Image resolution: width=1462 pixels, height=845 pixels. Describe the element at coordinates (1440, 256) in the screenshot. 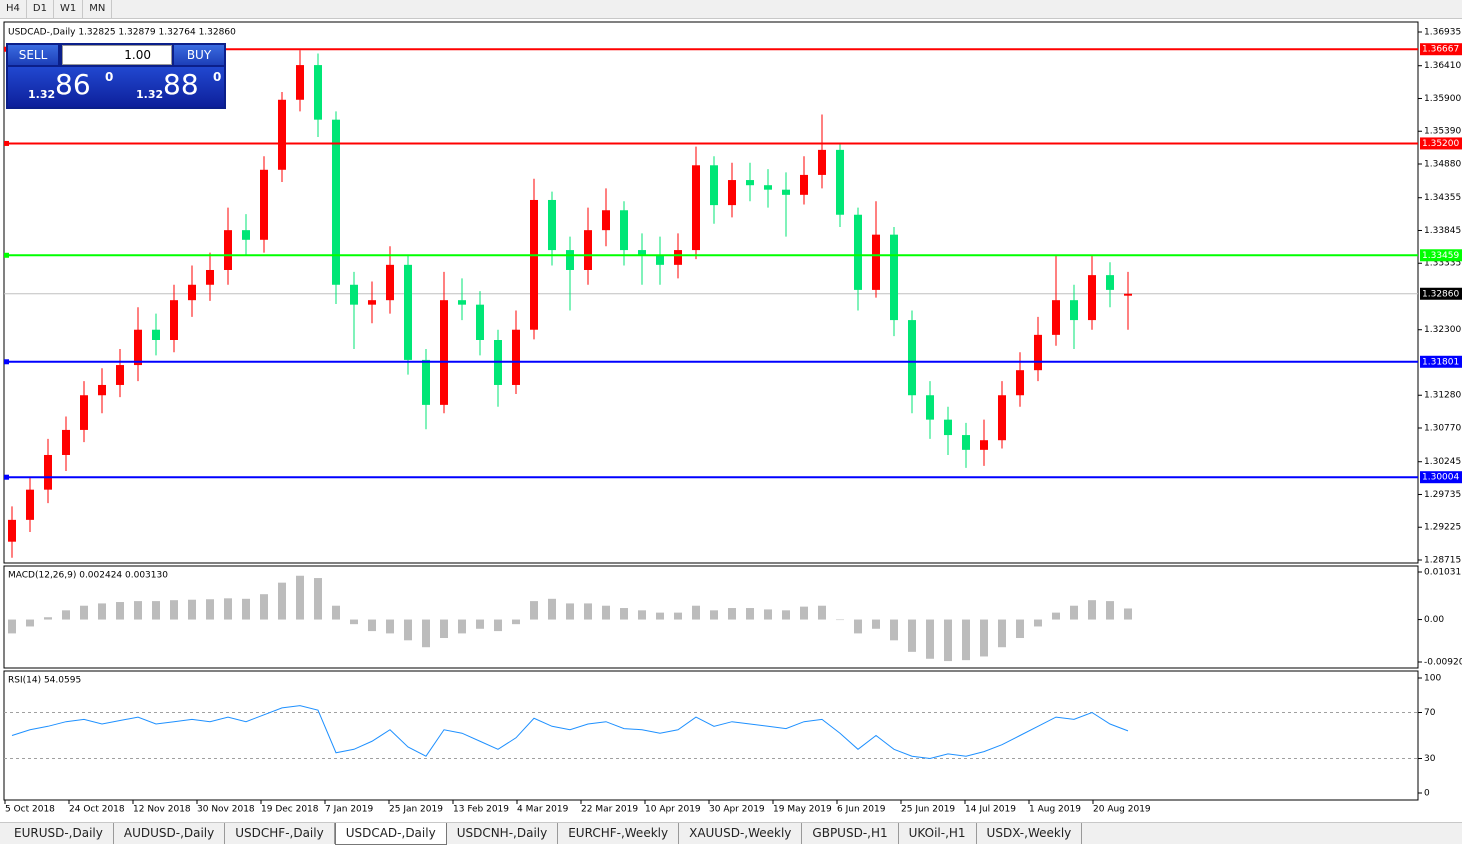

I see `level-label: 1.33459` at that location.